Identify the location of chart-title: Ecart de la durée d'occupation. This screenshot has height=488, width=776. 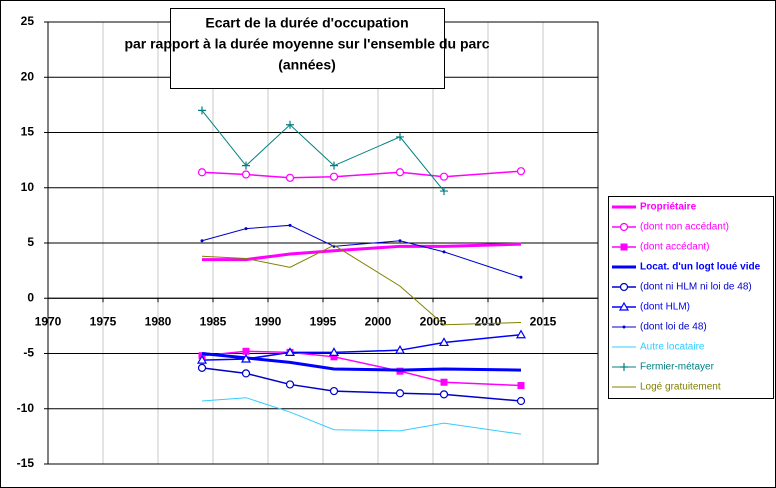
(306, 23).